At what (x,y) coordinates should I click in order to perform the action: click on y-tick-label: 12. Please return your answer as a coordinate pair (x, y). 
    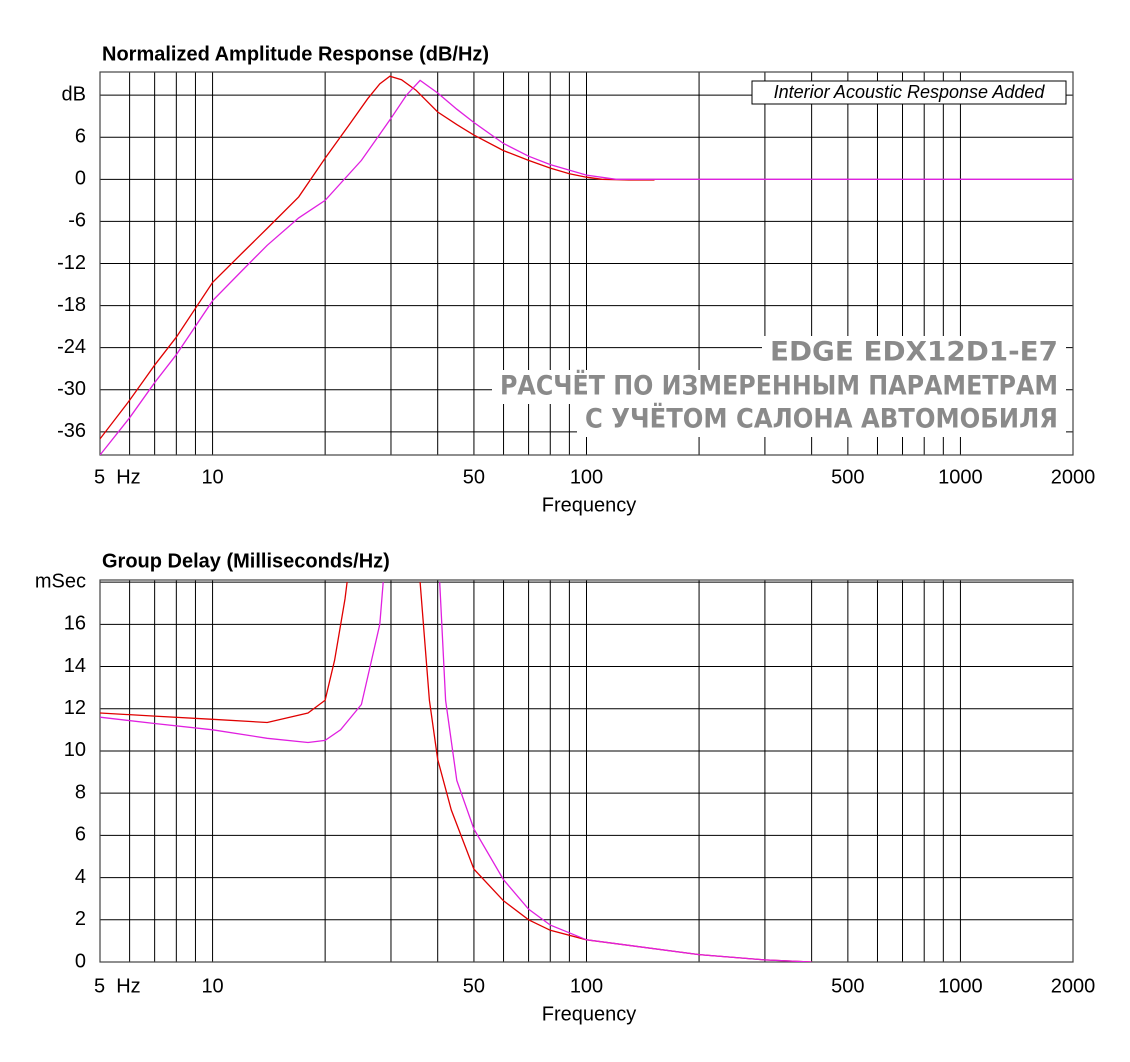
    Looking at the image, I should click on (75, 708).